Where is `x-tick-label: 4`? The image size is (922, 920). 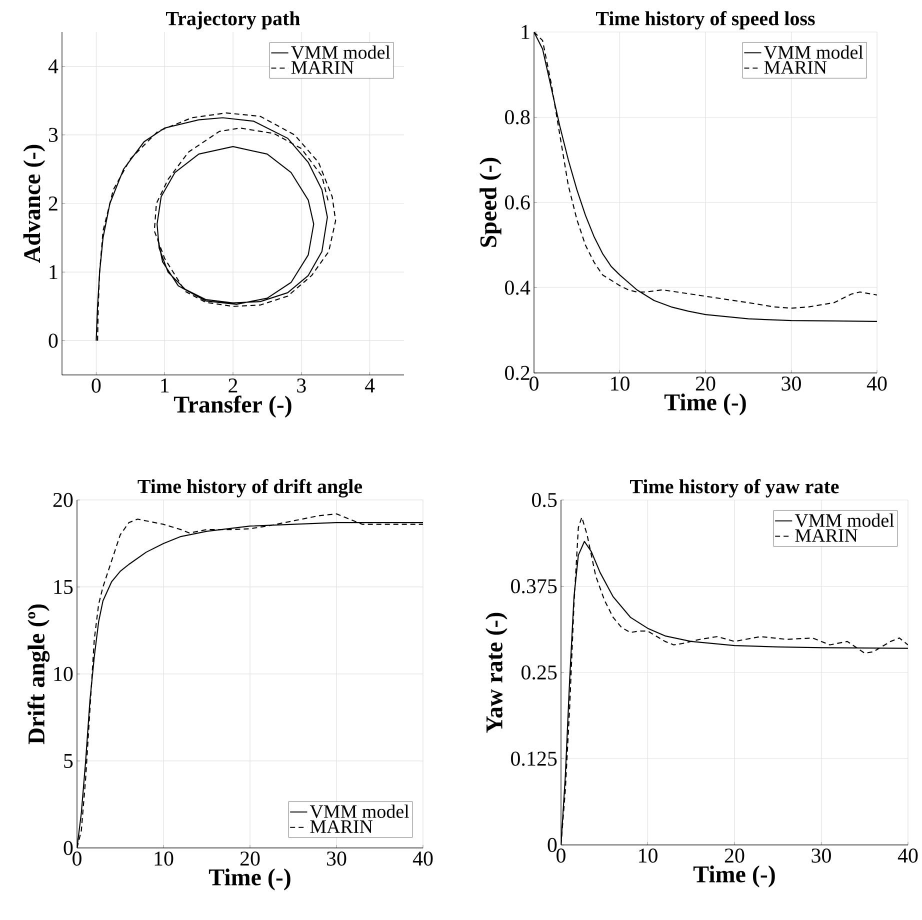 x-tick-label: 4 is located at coordinates (369, 385).